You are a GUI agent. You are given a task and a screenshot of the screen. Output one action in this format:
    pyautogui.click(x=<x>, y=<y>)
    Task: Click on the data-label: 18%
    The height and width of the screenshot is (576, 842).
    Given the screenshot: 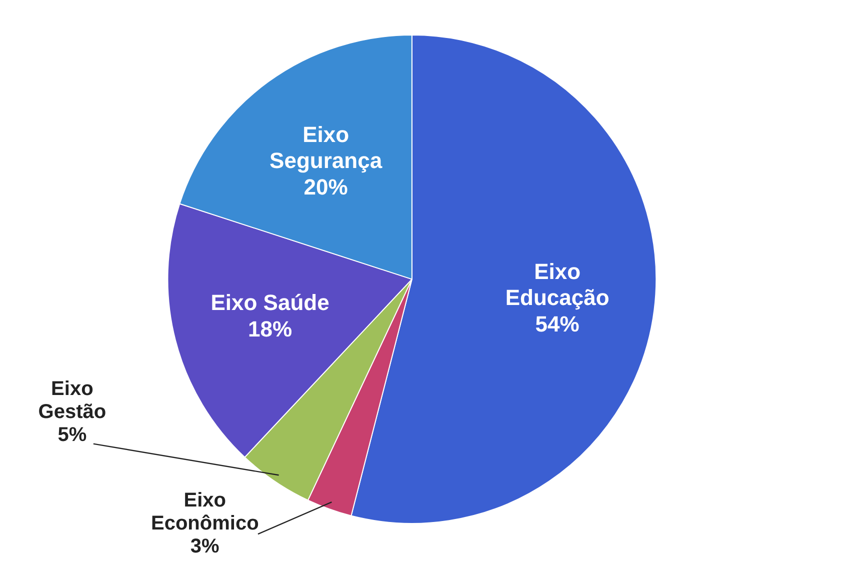 What is the action you would take?
    pyautogui.click(x=270, y=329)
    